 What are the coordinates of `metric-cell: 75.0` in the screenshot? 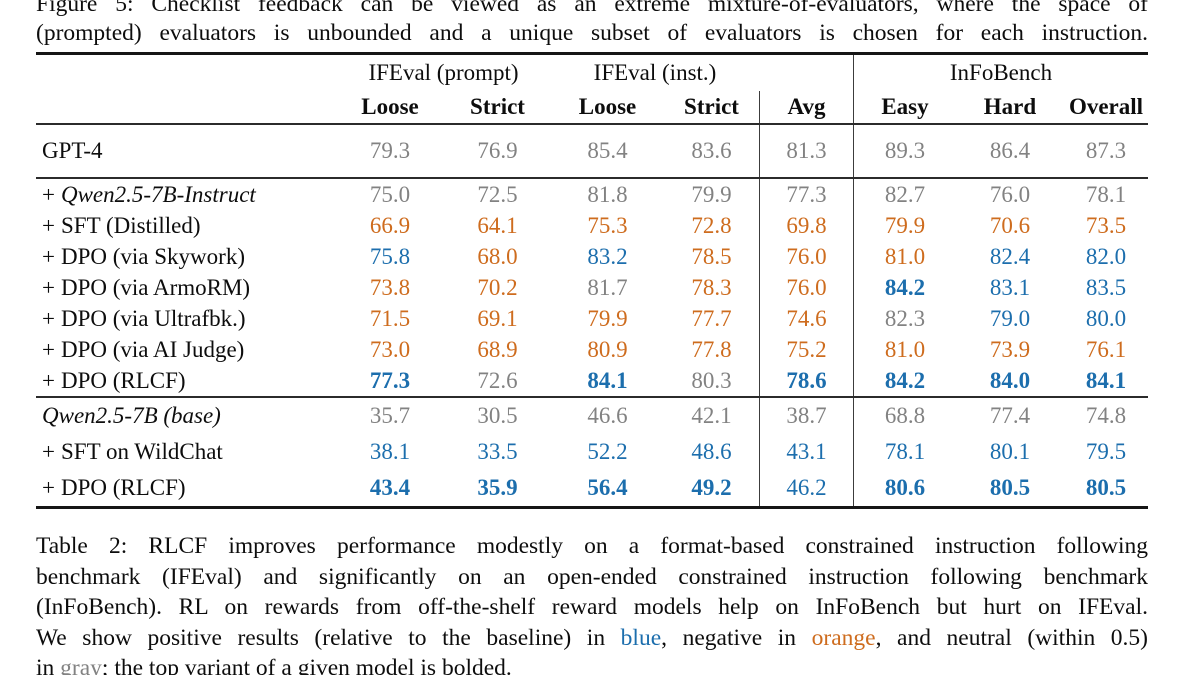 It's located at (390, 194).